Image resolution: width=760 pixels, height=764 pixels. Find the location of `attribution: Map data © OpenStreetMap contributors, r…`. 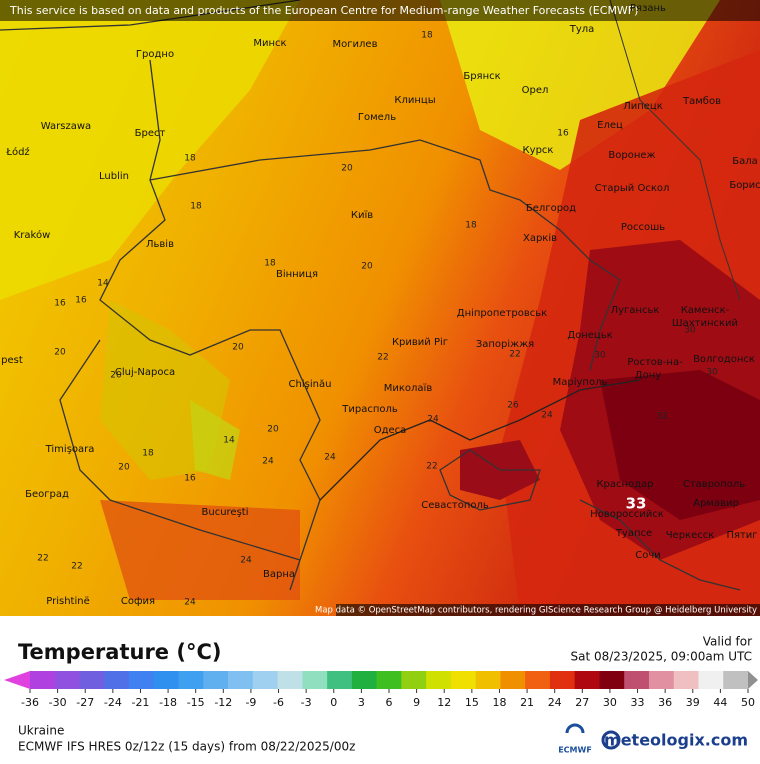

attribution: Map data © OpenStreetMap contributors, r… is located at coordinates (536, 611).